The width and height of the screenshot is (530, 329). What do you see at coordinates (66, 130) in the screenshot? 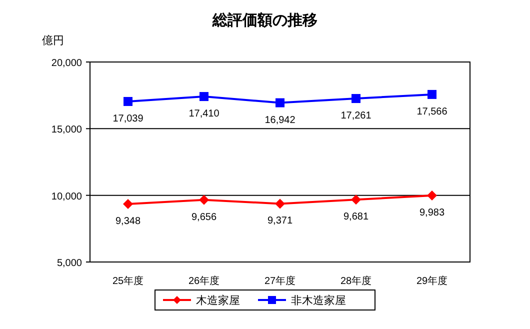
I see `y-tick-label: 15,000` at bounding box center [66, 130].